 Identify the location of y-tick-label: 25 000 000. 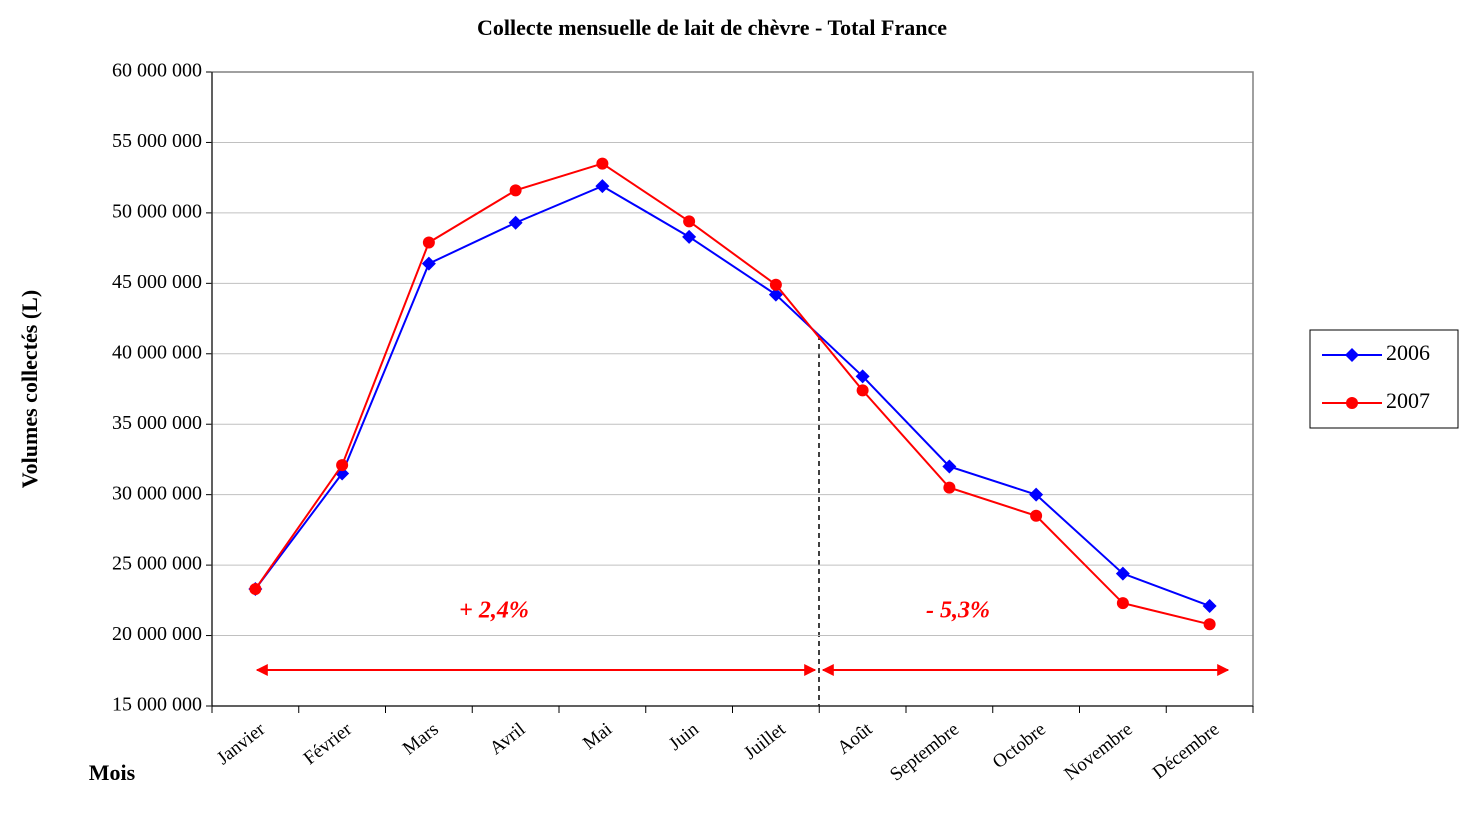
(157, 564).